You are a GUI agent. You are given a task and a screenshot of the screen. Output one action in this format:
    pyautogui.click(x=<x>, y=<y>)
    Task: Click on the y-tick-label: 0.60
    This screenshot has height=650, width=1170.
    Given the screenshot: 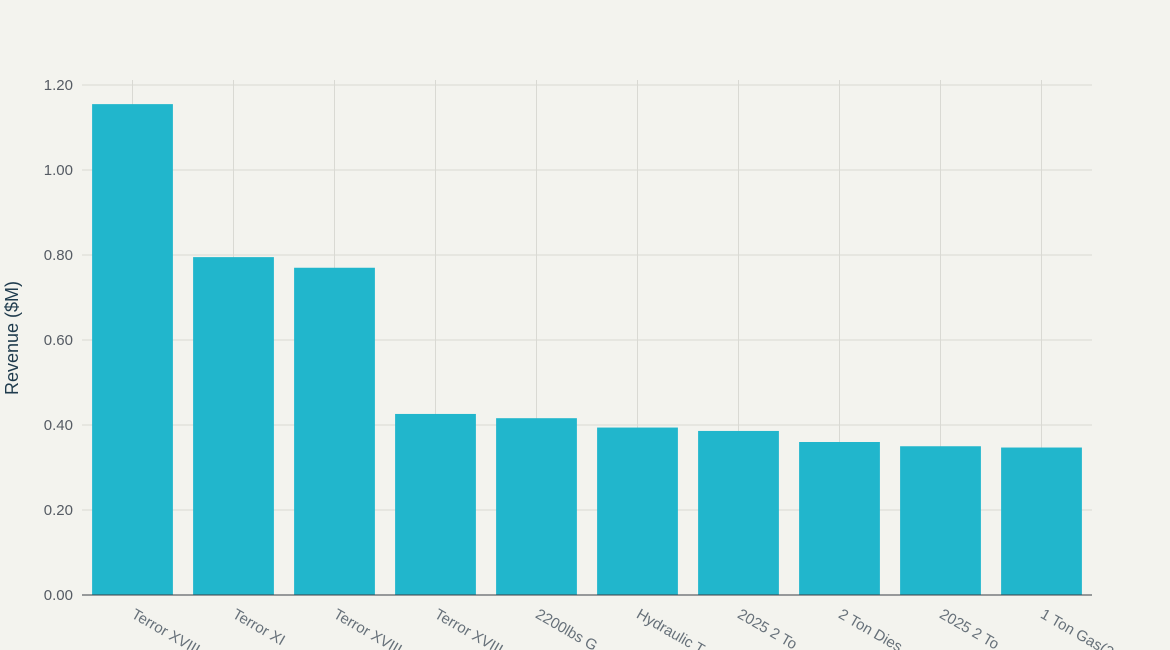 What is the action you would take?
    pyautogui.click(x=58, y=340)
    